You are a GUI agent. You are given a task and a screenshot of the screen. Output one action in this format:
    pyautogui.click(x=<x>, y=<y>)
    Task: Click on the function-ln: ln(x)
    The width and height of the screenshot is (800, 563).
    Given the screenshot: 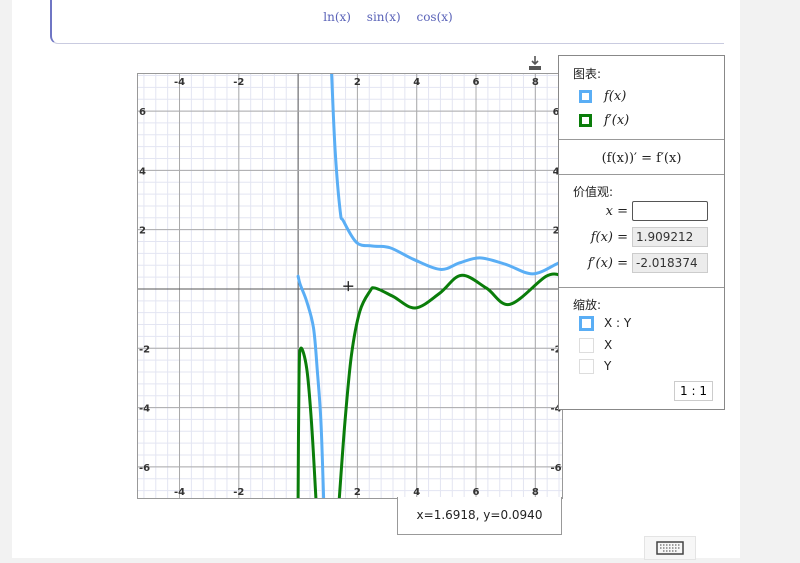 What is the action you would take?
    pyautogui.click(x=337, y=17)
    